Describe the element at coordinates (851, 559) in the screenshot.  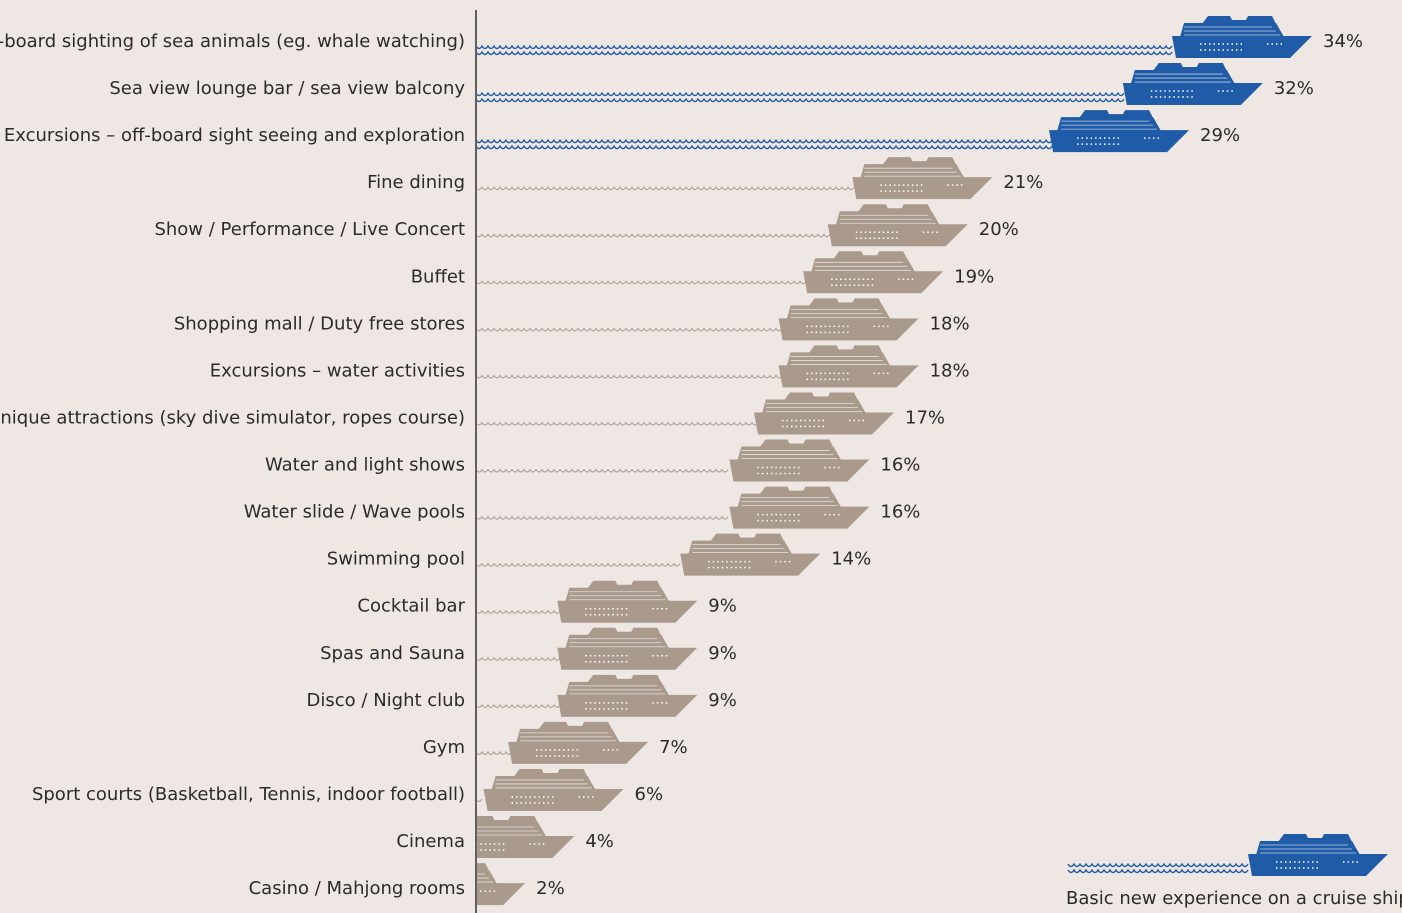
I see `value-label: 14%` at that location.